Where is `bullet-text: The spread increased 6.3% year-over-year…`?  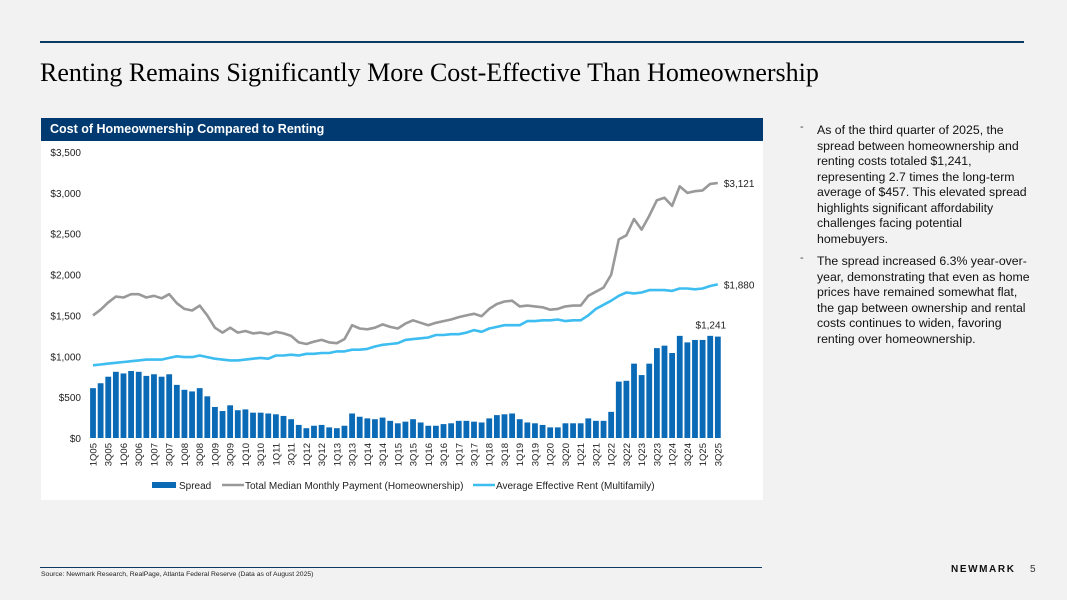
bullet-text: The spread increased 6.3% year-over-year… is located at coordinates (923, 300).